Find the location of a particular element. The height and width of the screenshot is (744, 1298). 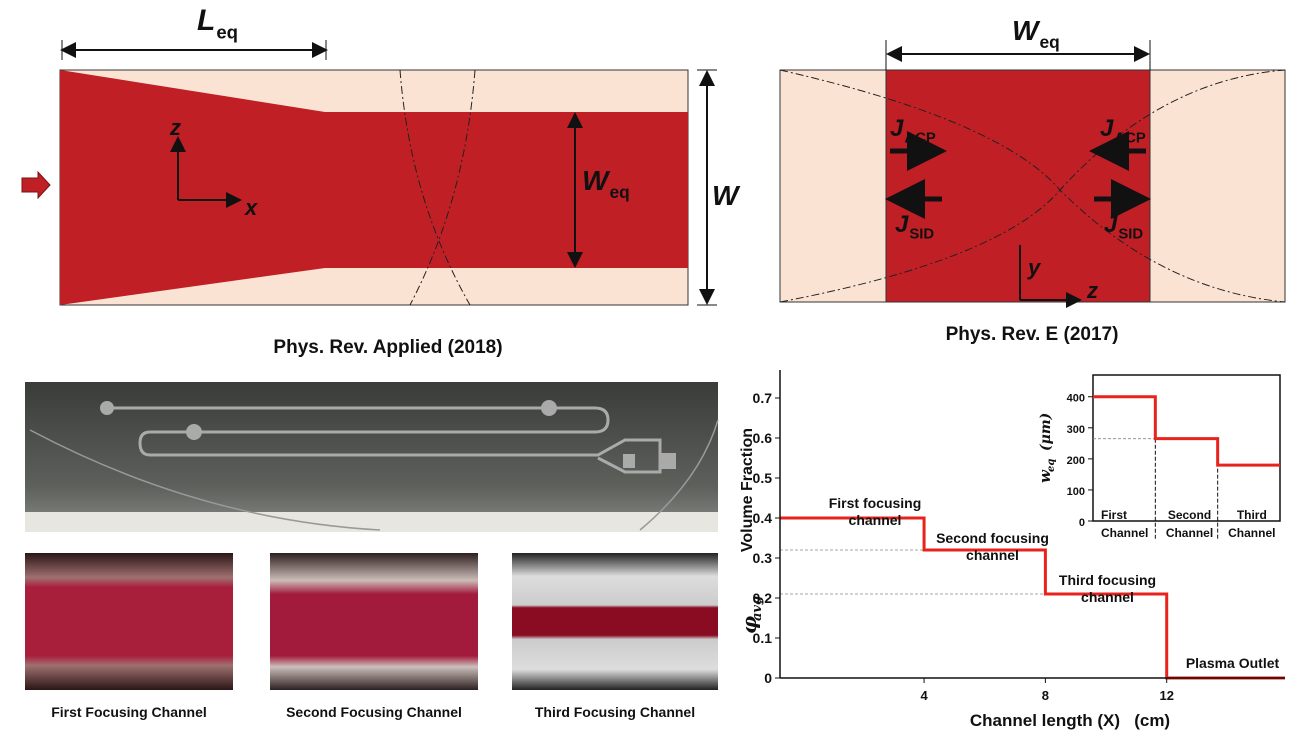

label: x is located at coordinates (251, 207).